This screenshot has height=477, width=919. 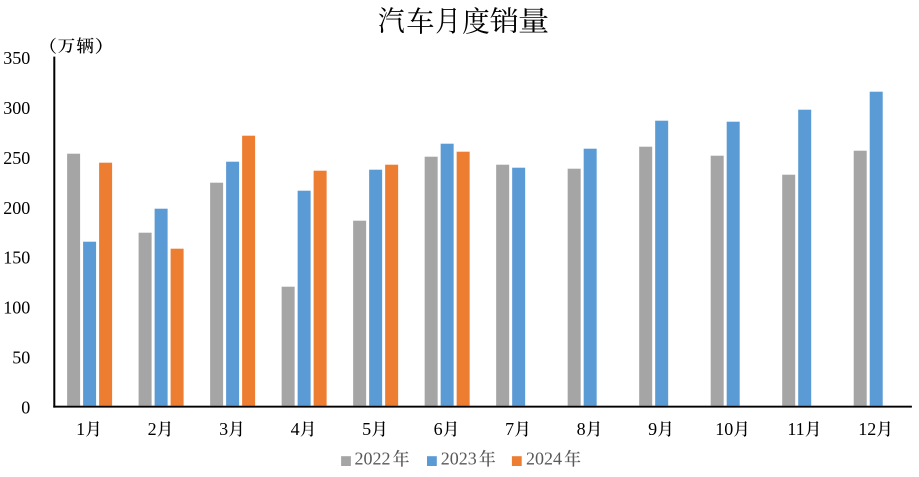 What do you see at coordinates (544, 459) in the screenshot?
I see `svg-text: 2024` at bounding box center [544, 459].